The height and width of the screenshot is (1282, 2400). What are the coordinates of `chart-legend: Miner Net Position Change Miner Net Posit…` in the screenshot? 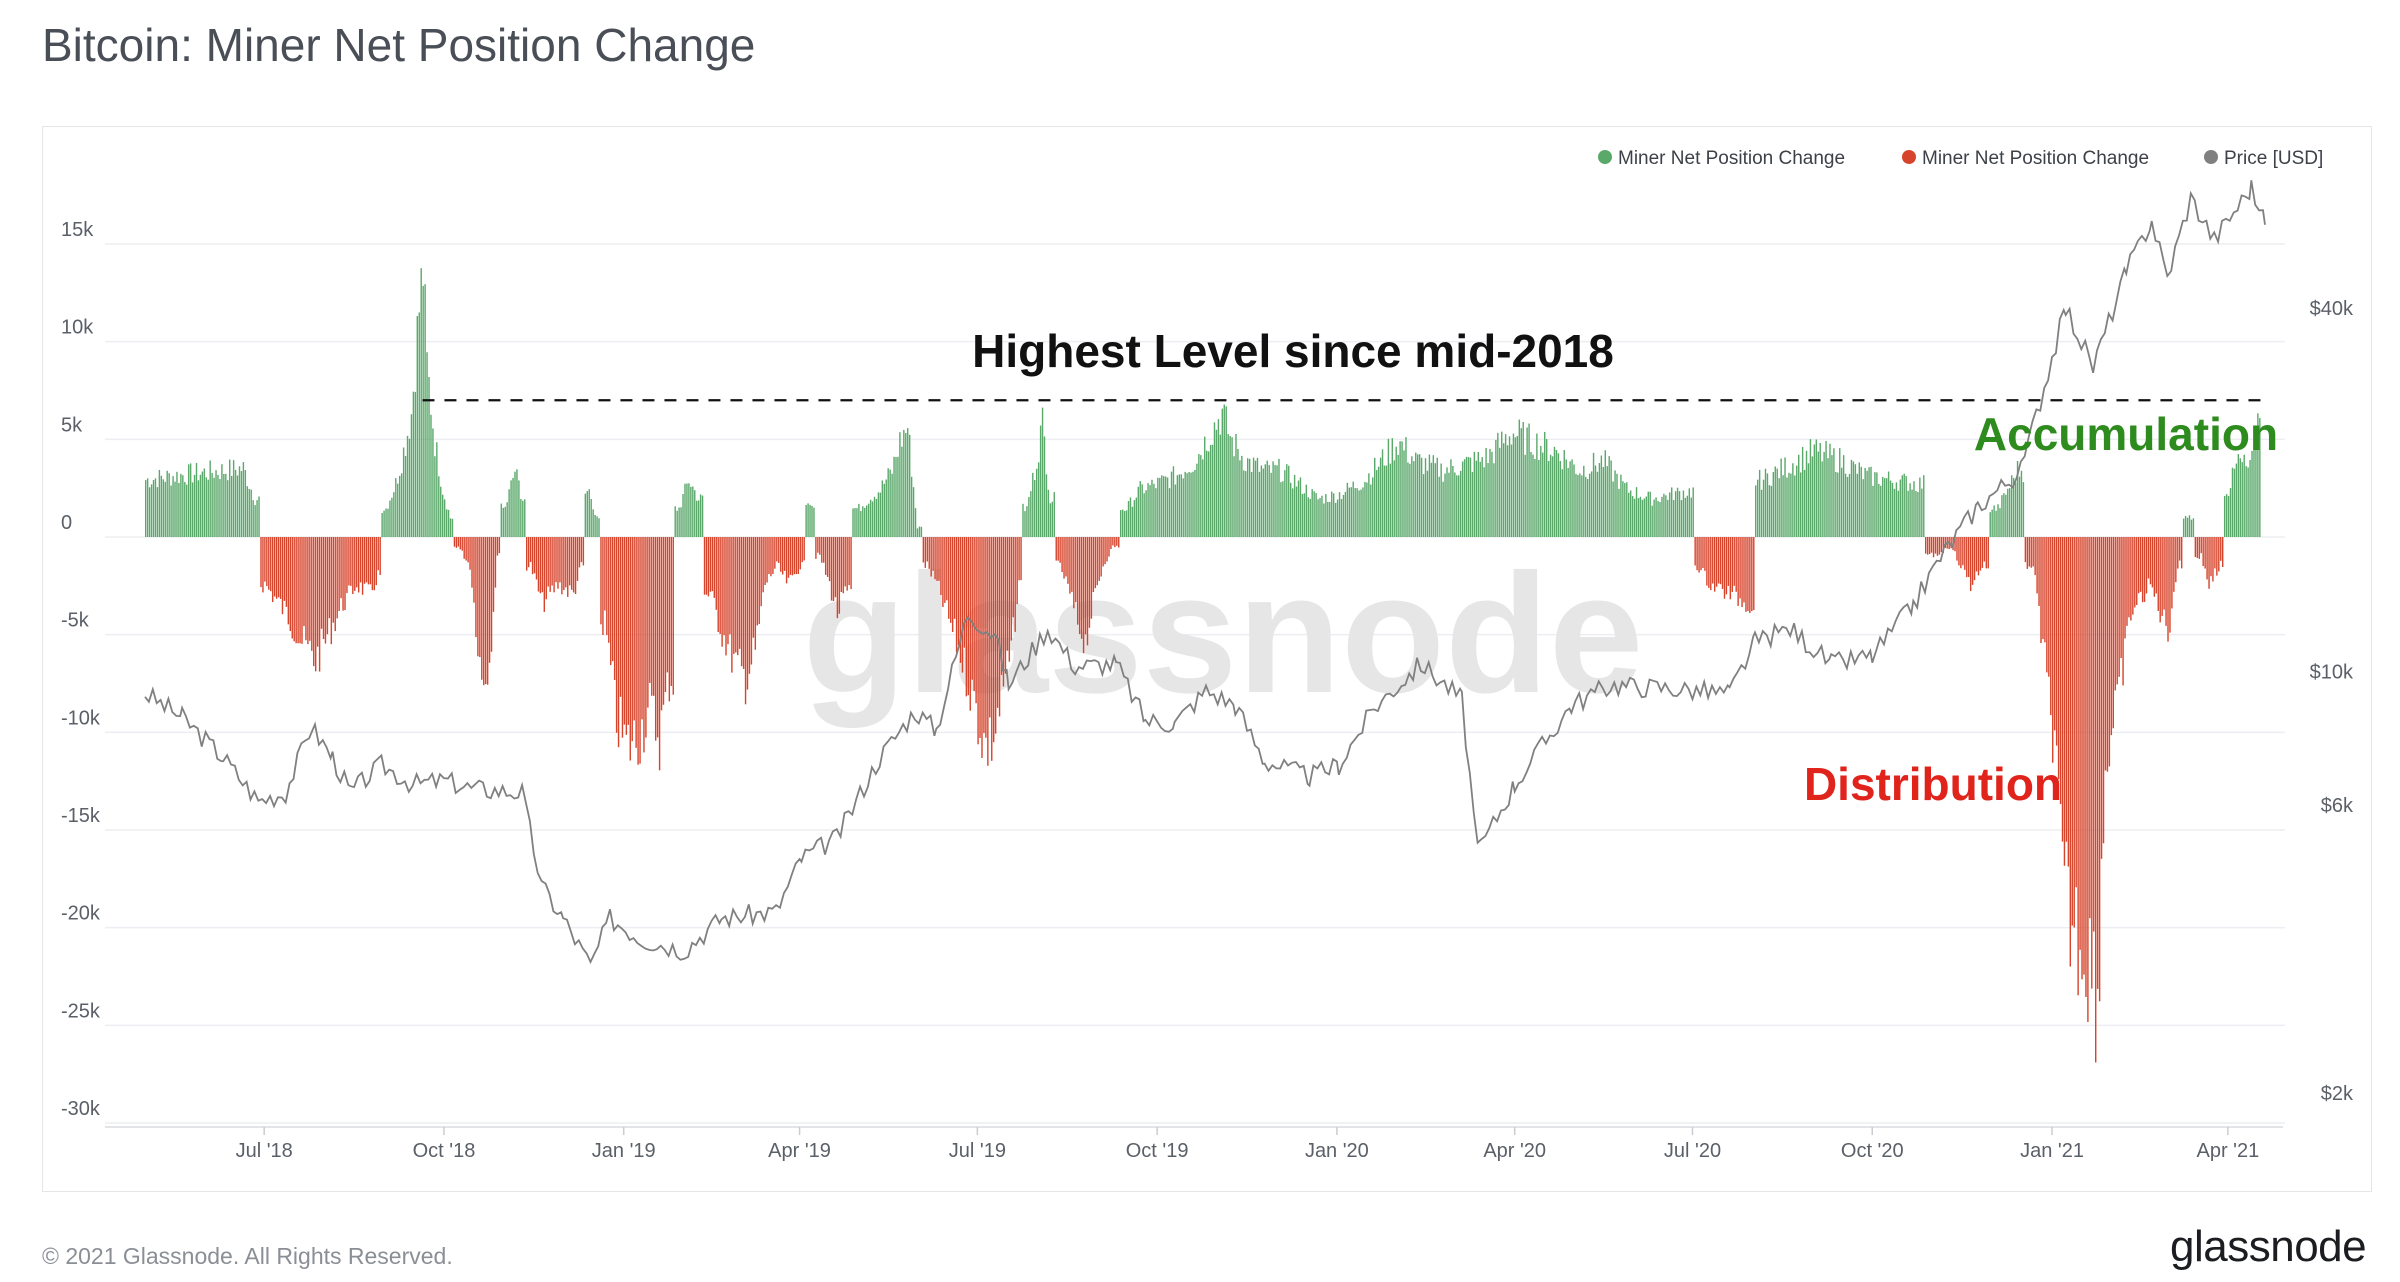 It's located at (1960, 158).